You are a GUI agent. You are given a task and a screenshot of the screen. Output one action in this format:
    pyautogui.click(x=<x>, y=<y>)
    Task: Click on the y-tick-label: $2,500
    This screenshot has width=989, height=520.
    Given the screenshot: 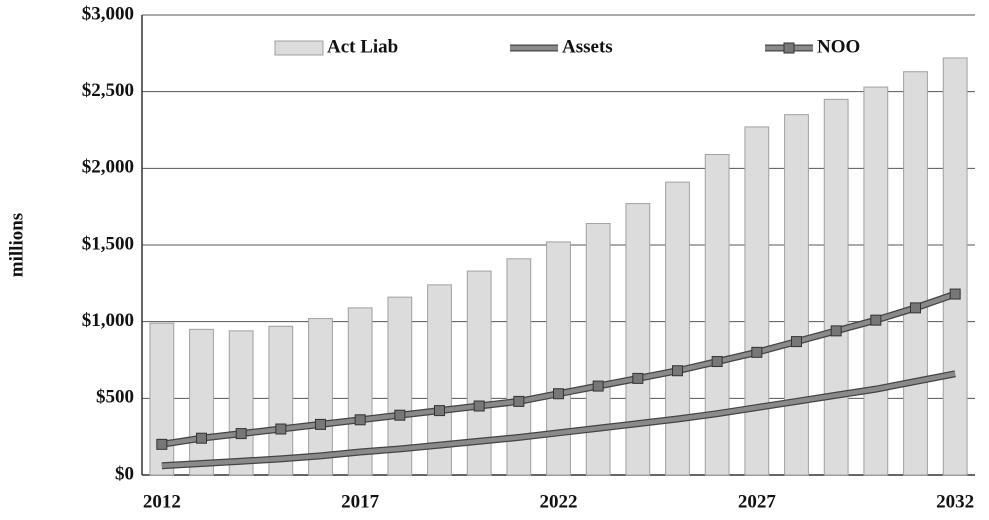 What is the action you would take?
    pyautogui.click(x=108, y=90)
    